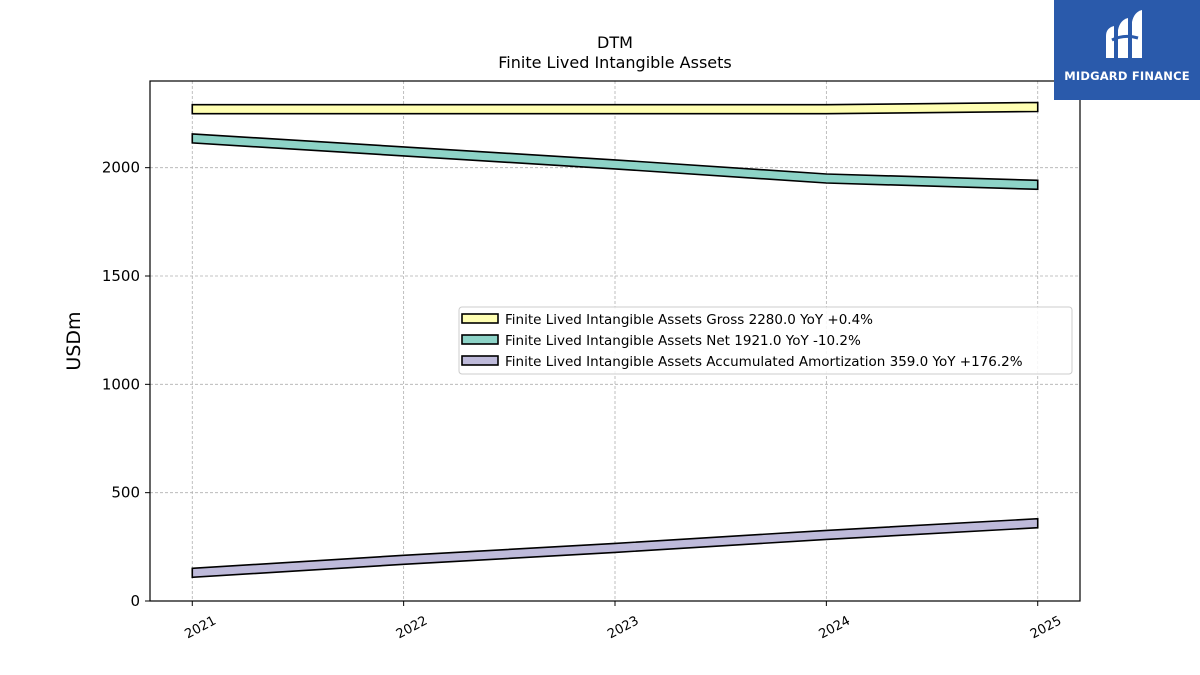 This screenshot has height=675, width=1200. Describe the element at coordinates (835, 628) in the screenshot. I see `x-tick-label: 2024` at that location.